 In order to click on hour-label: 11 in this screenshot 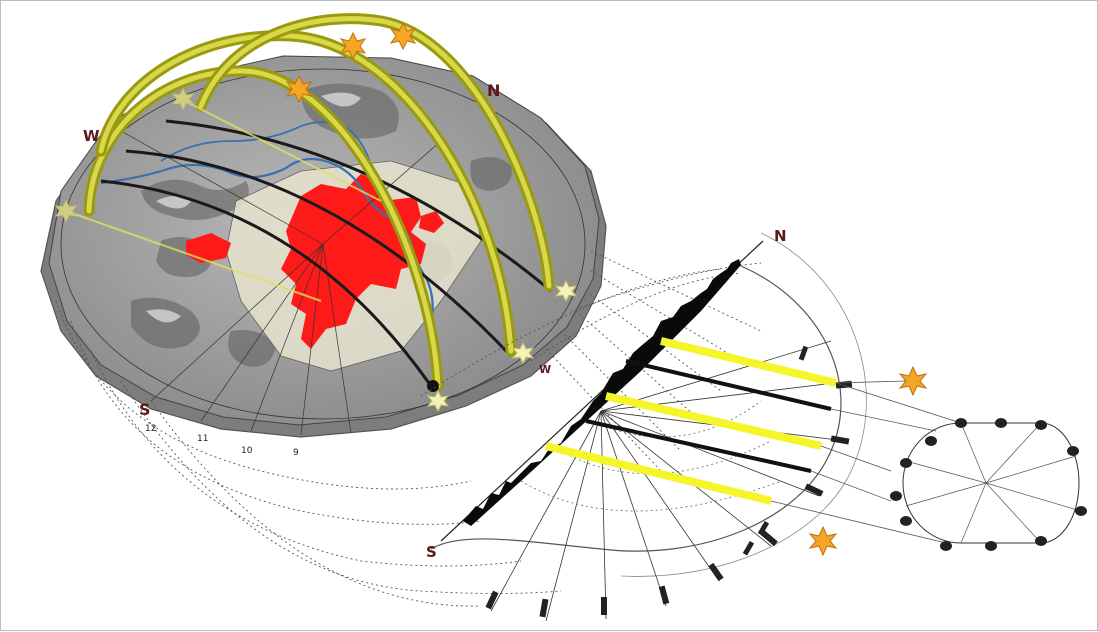, I will do `click(202, 439)`.